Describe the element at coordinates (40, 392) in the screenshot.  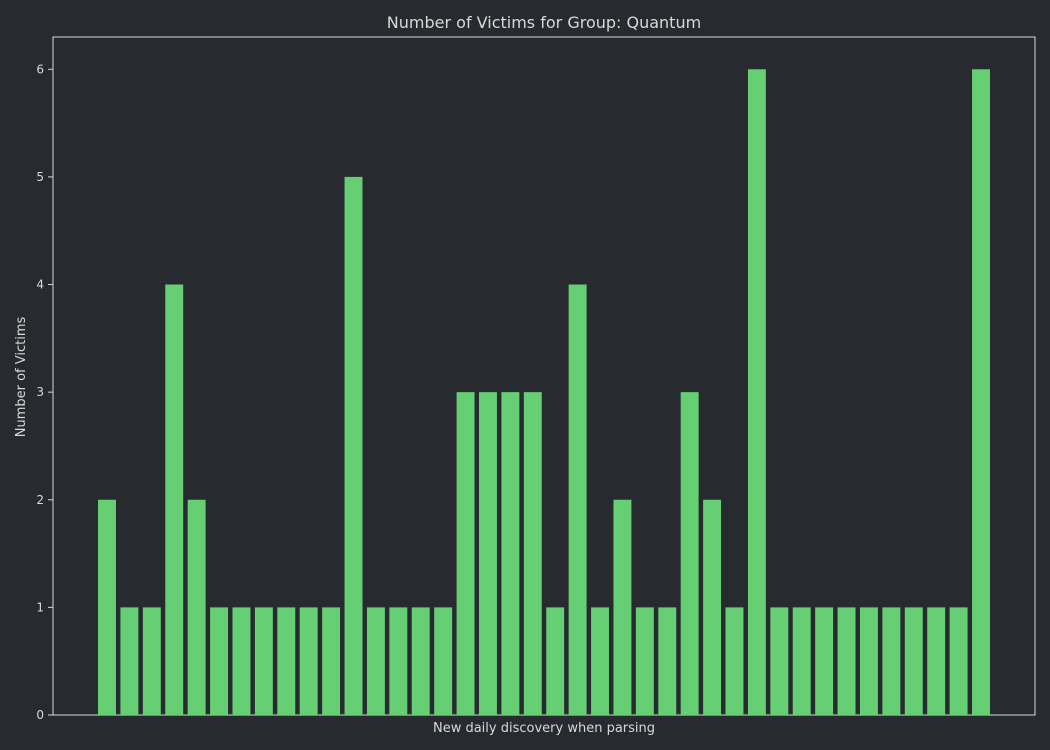
I see `y-tick-label: 3` at that location.